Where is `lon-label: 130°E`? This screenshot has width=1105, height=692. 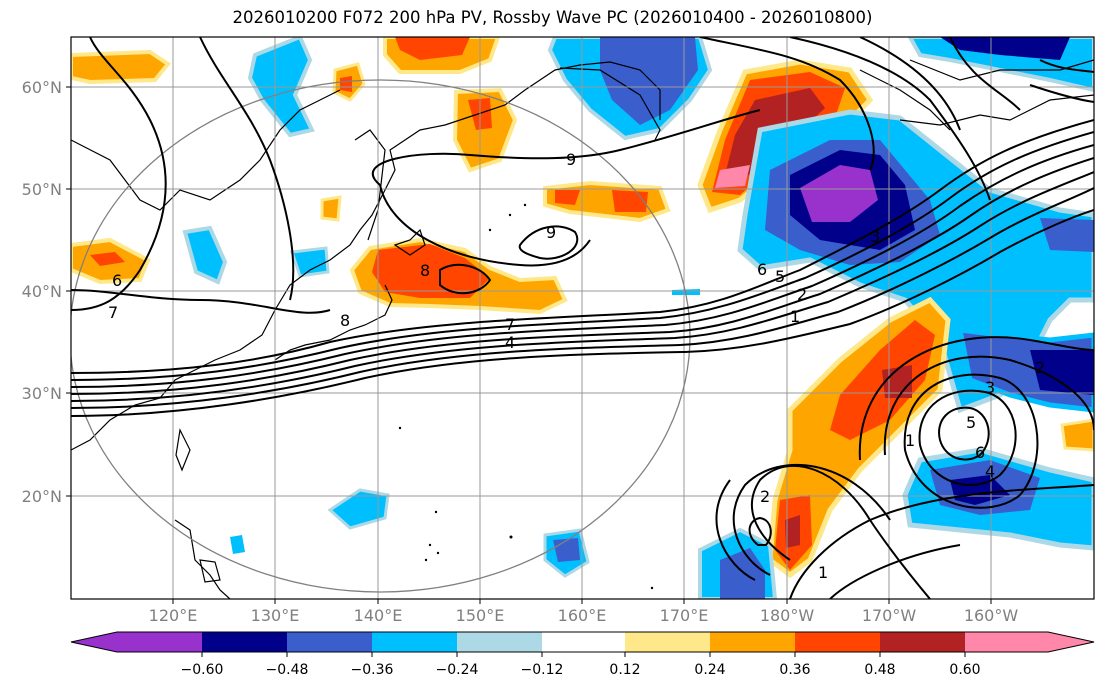
lon-label: 130°E is located at coordinates (275, 615).